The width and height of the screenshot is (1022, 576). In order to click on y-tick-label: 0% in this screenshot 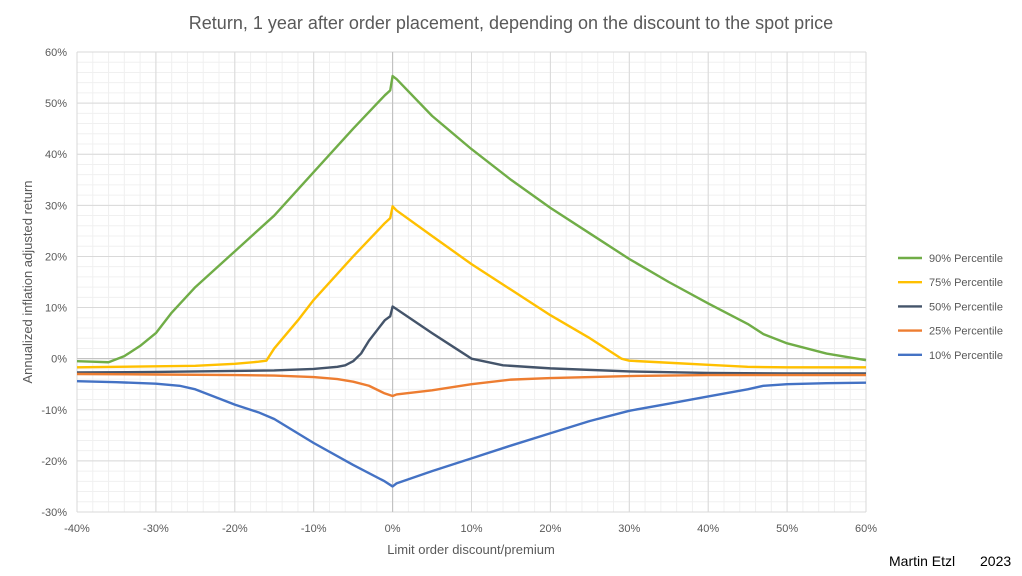, I will do `click(59, 360)`.